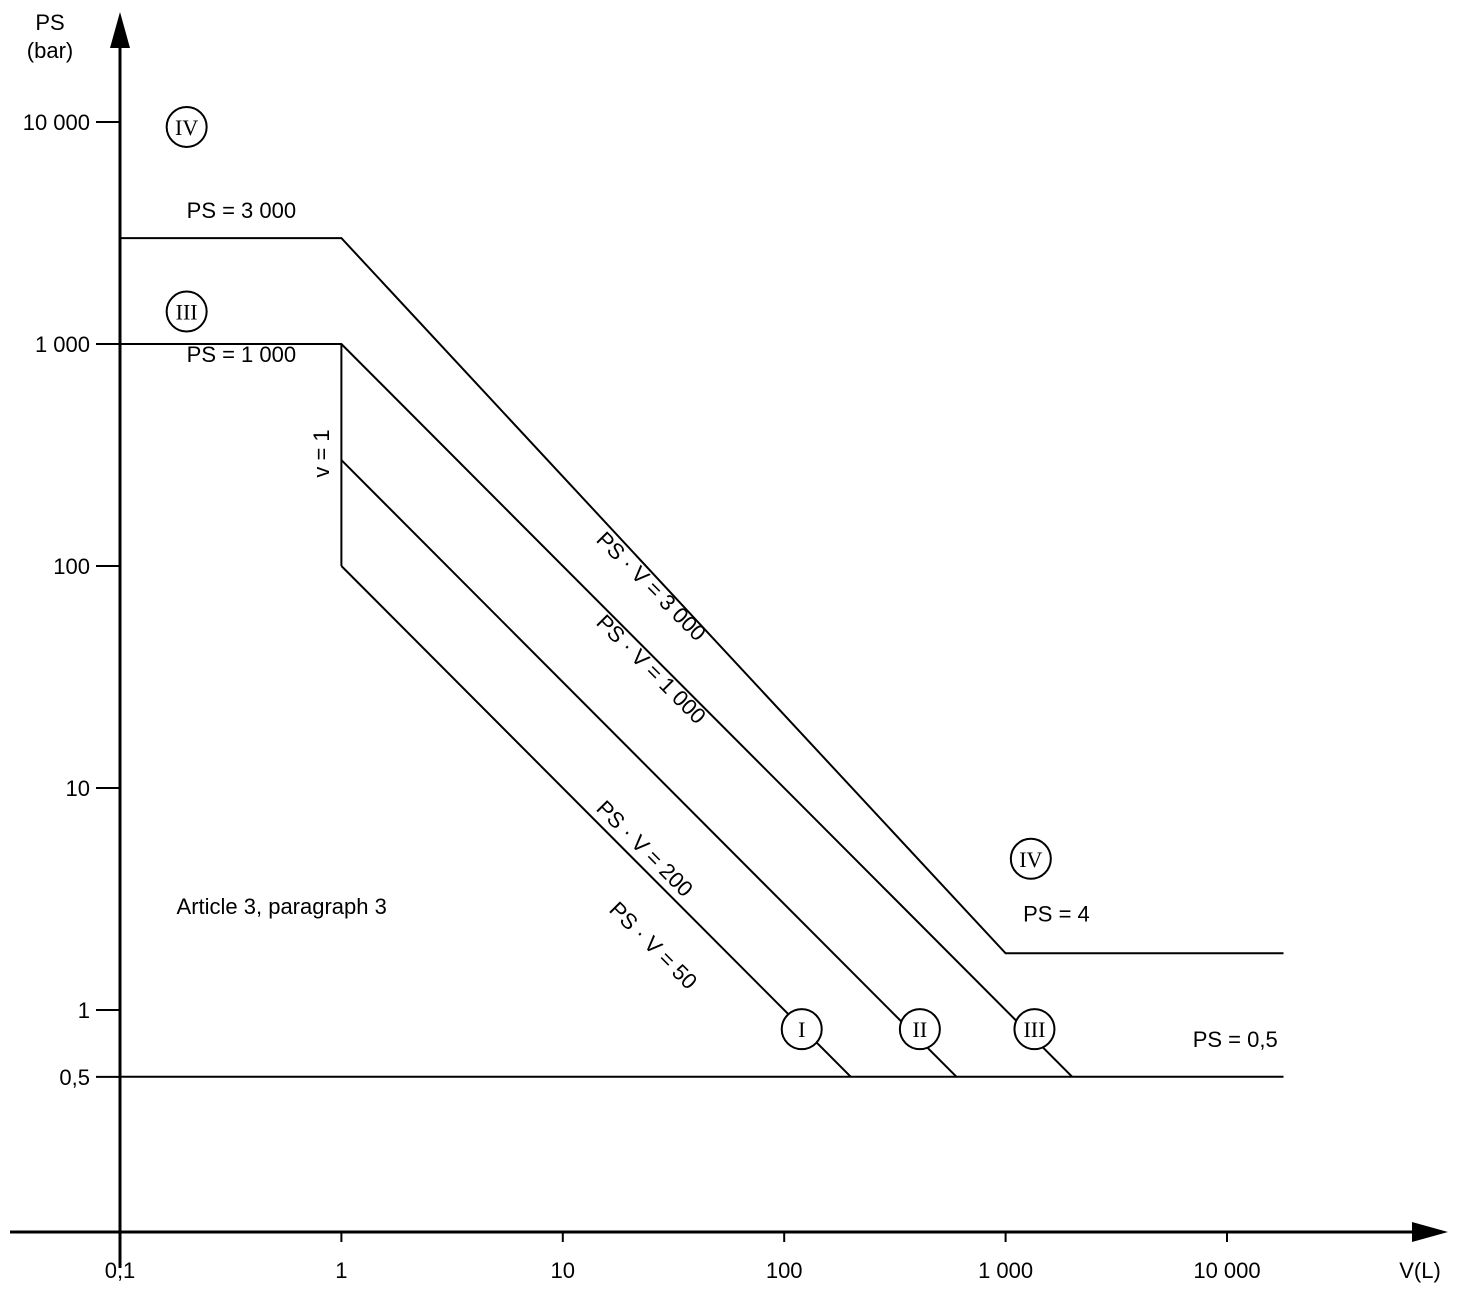 Image resolution: width=1464 pixels, height=1293 pixels. I want to click on y-axis-title: PS, so click(49, 22).